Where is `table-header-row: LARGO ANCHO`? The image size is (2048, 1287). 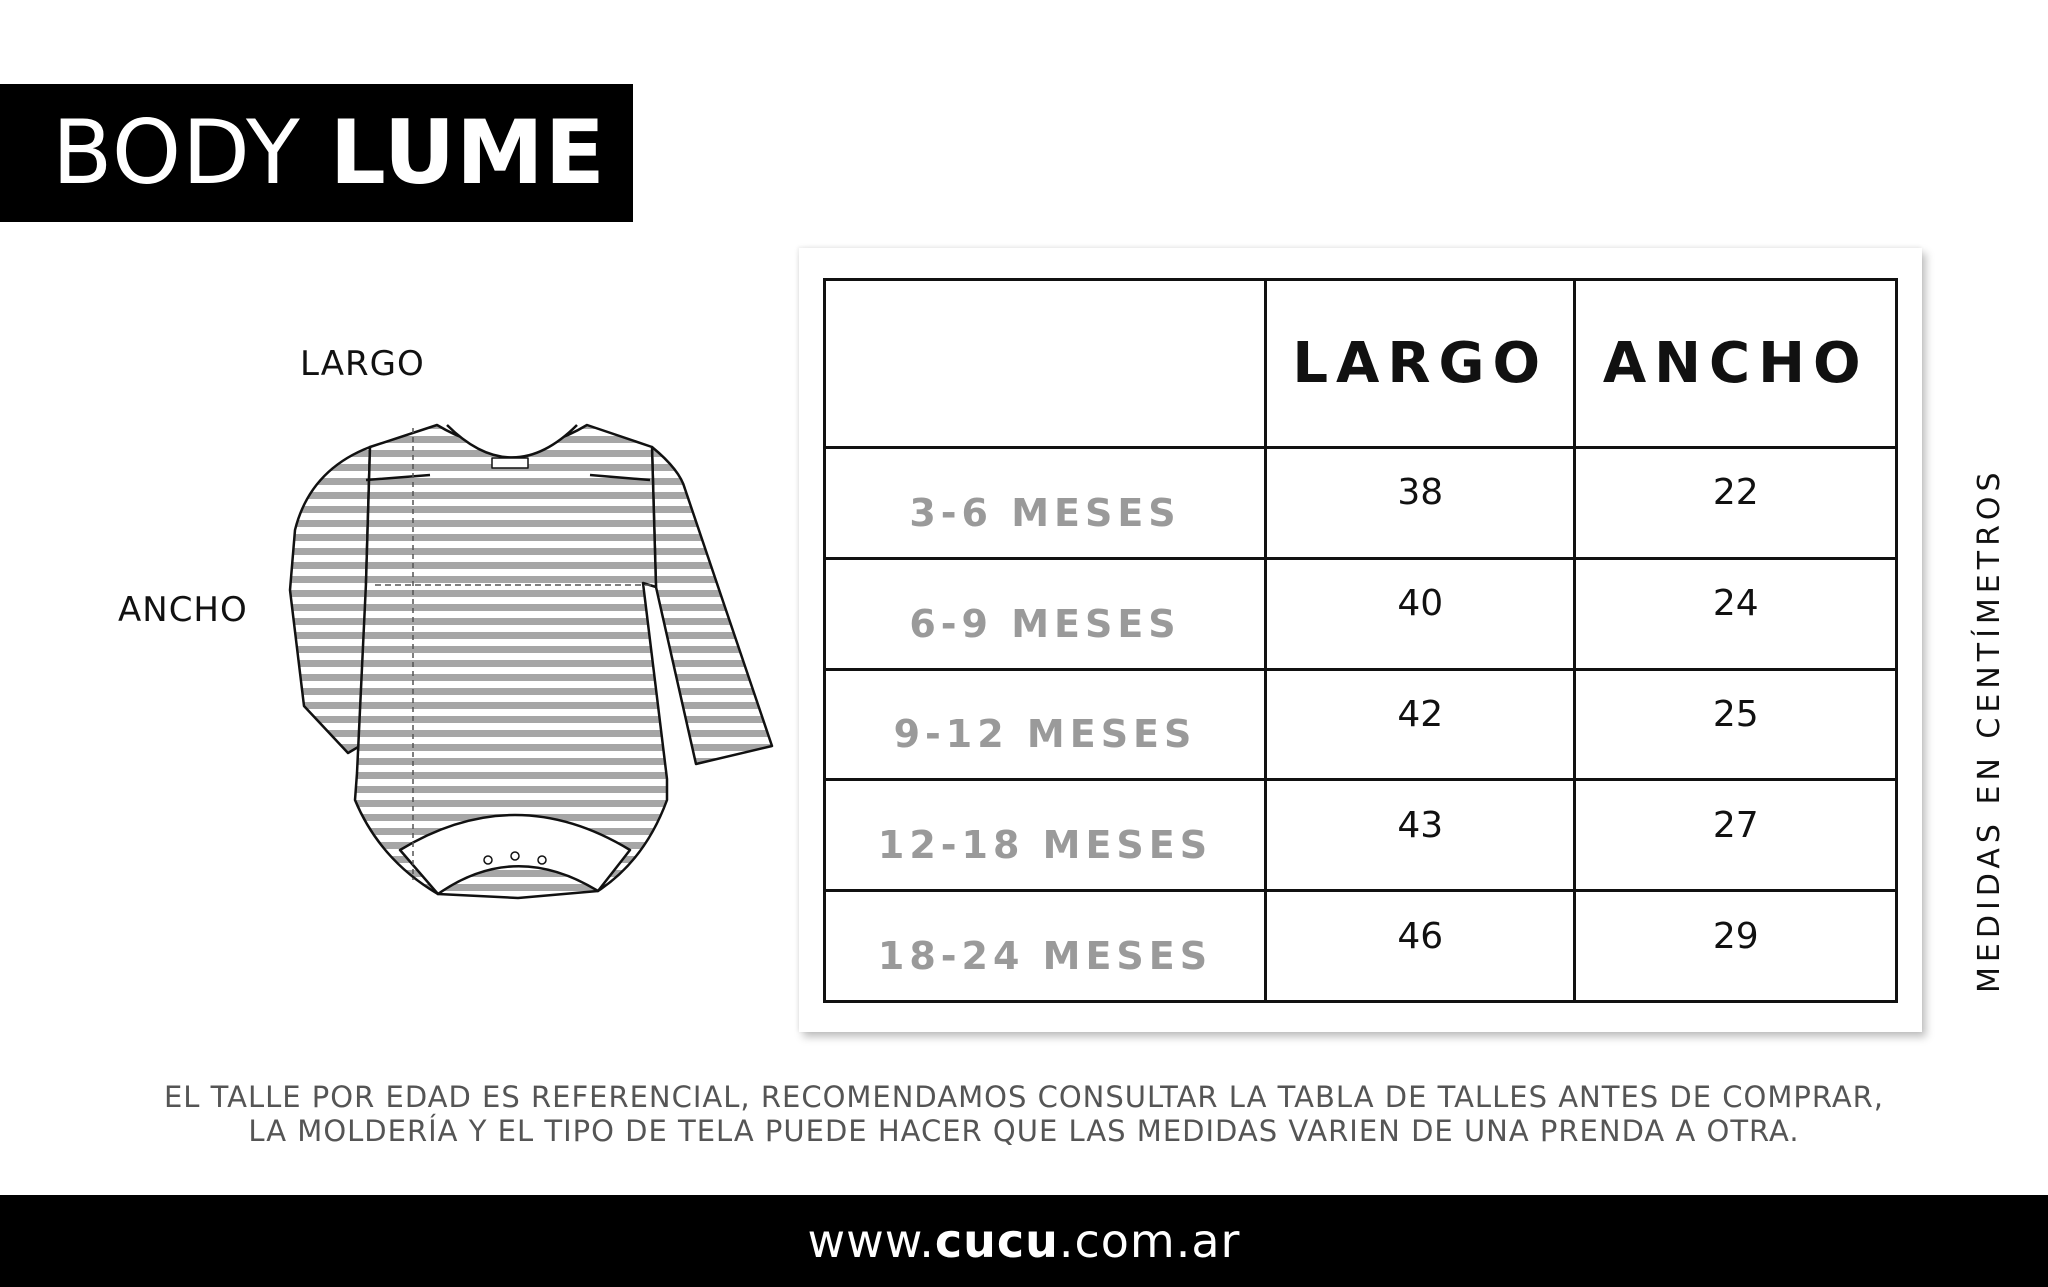 table-header-row: LARGO ANCHO is located at coordinates (1360, 363).